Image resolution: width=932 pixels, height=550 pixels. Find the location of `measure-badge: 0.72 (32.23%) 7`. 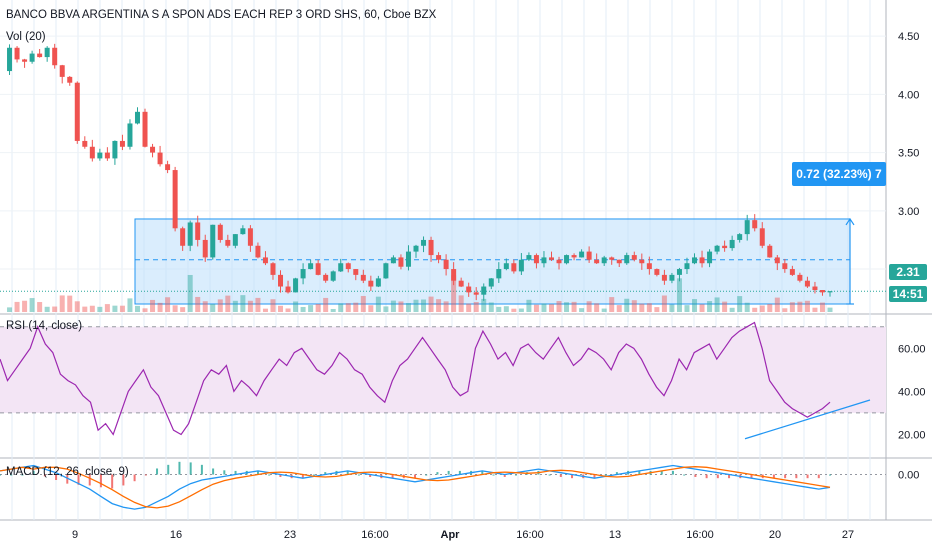

measure-badge: 0.72 (32.23%) 7 is located at coordinates (839, 174).